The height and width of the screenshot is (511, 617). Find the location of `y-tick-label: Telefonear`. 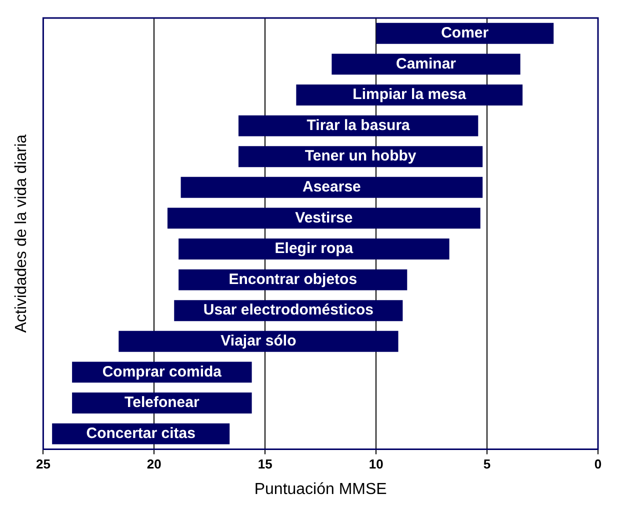

y-tick-label: Telefonear is located at coordinates (162, 403).